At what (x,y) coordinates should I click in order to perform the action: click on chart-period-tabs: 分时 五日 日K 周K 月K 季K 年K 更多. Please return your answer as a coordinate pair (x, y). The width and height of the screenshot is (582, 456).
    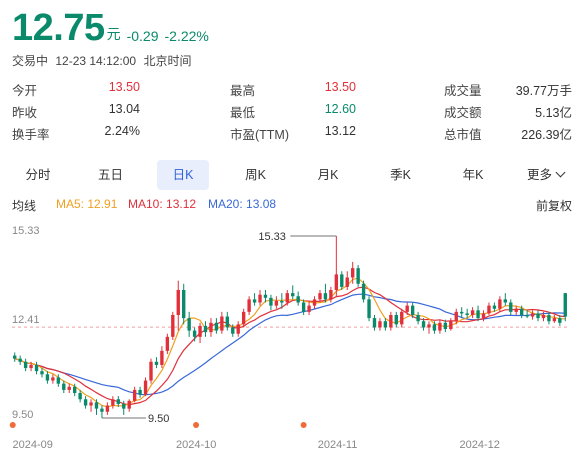
    Looking at the image, I should click on (292, 175).